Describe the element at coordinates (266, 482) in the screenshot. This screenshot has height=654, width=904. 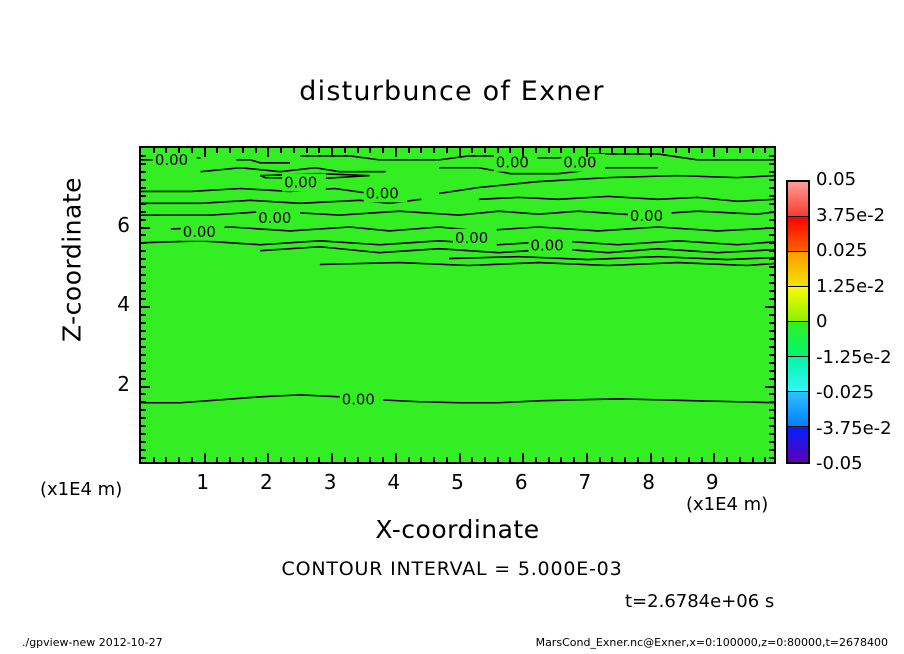
I see `x-axis-tick-label: 2` at that location.